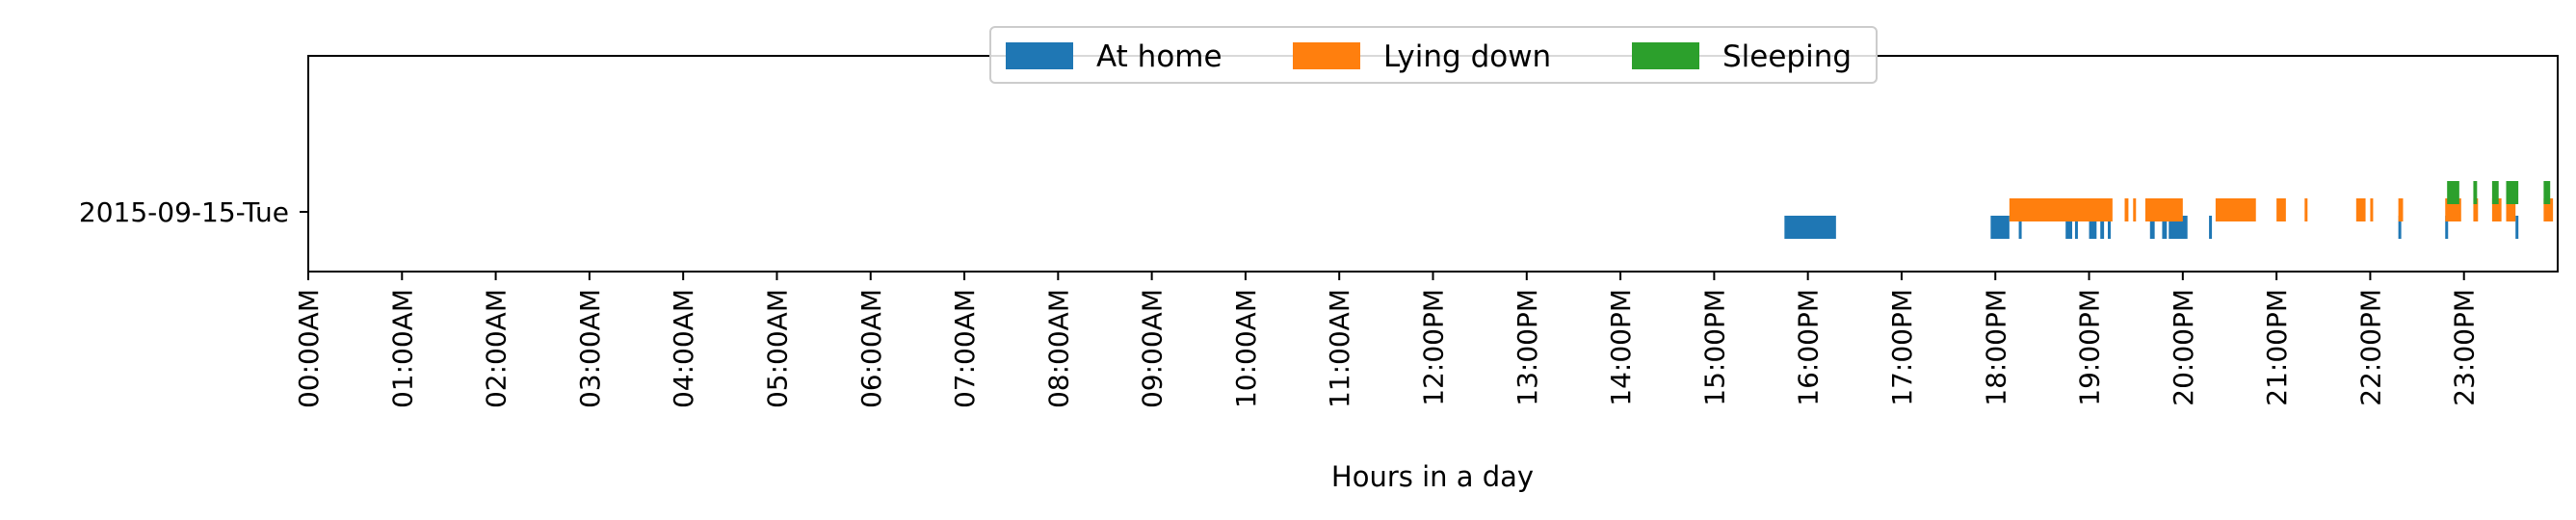 The image size is (2576, 520). What do you see at coordinates (590, 348) in the screenshot?
I see `x-tick-label-3: 03:00AM` at bounding box center [590, 348].